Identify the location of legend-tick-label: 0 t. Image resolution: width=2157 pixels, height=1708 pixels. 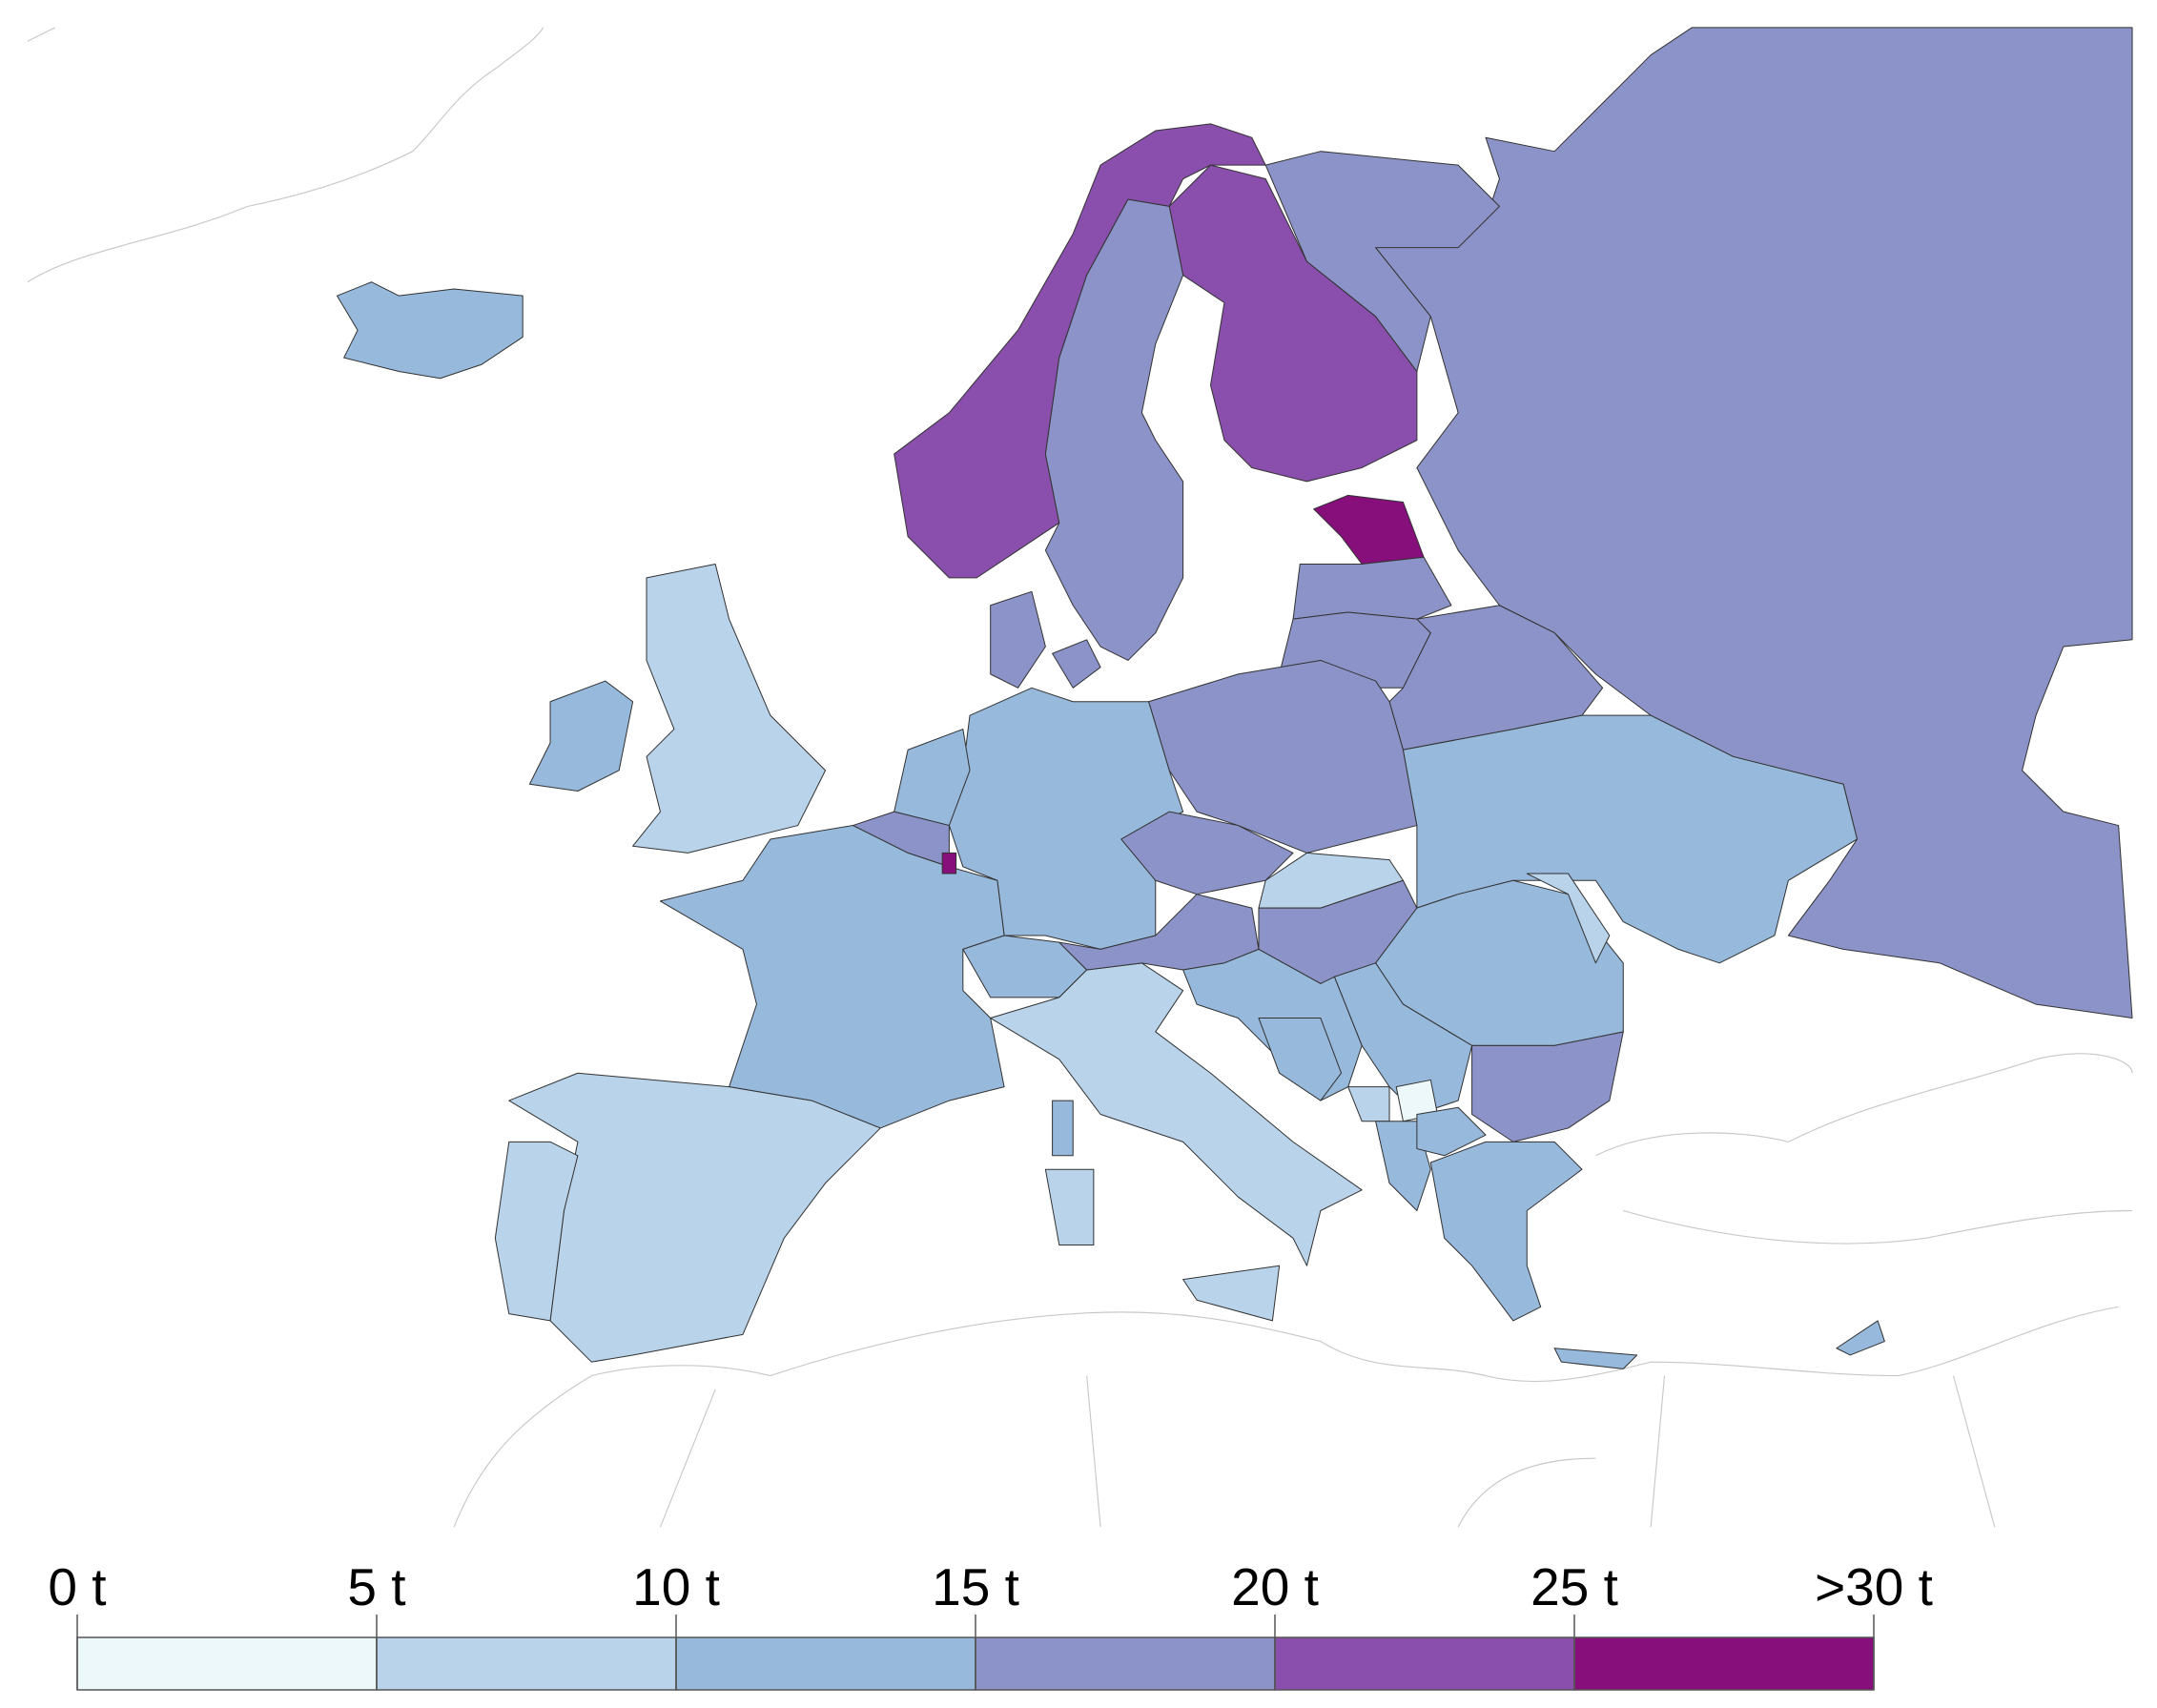
(77, 1586).